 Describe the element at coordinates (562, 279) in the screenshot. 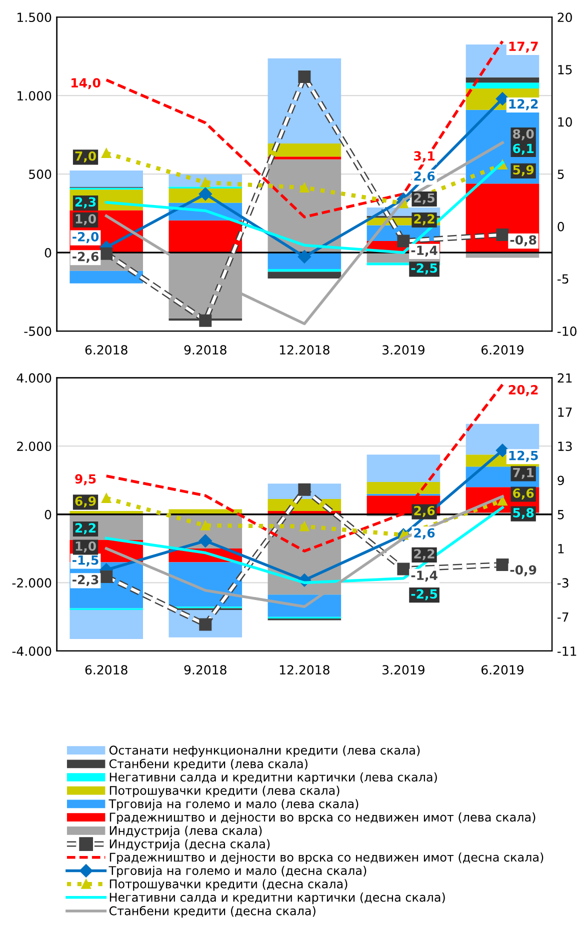

I see `y2-tick-label: -5` at that location.